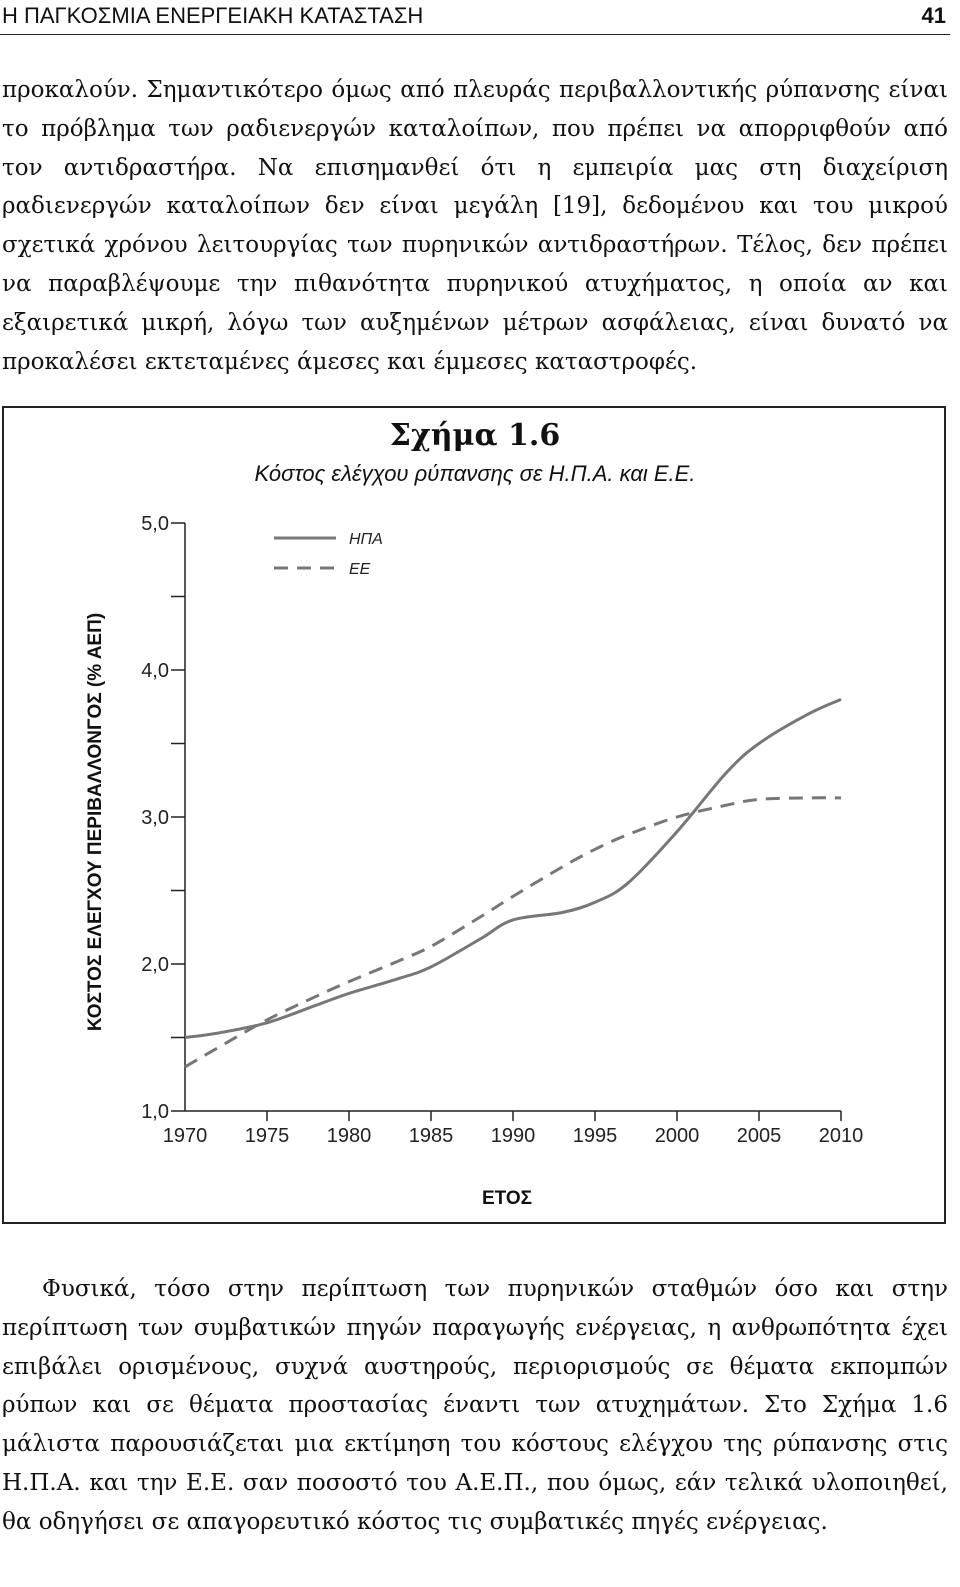 The width and height of the screenshot is (960, 1587). What do you see at coordinates (185, 1136) in the screenshot?
I see `x-tick-label: 1970` at bounding box center [185, 1136].